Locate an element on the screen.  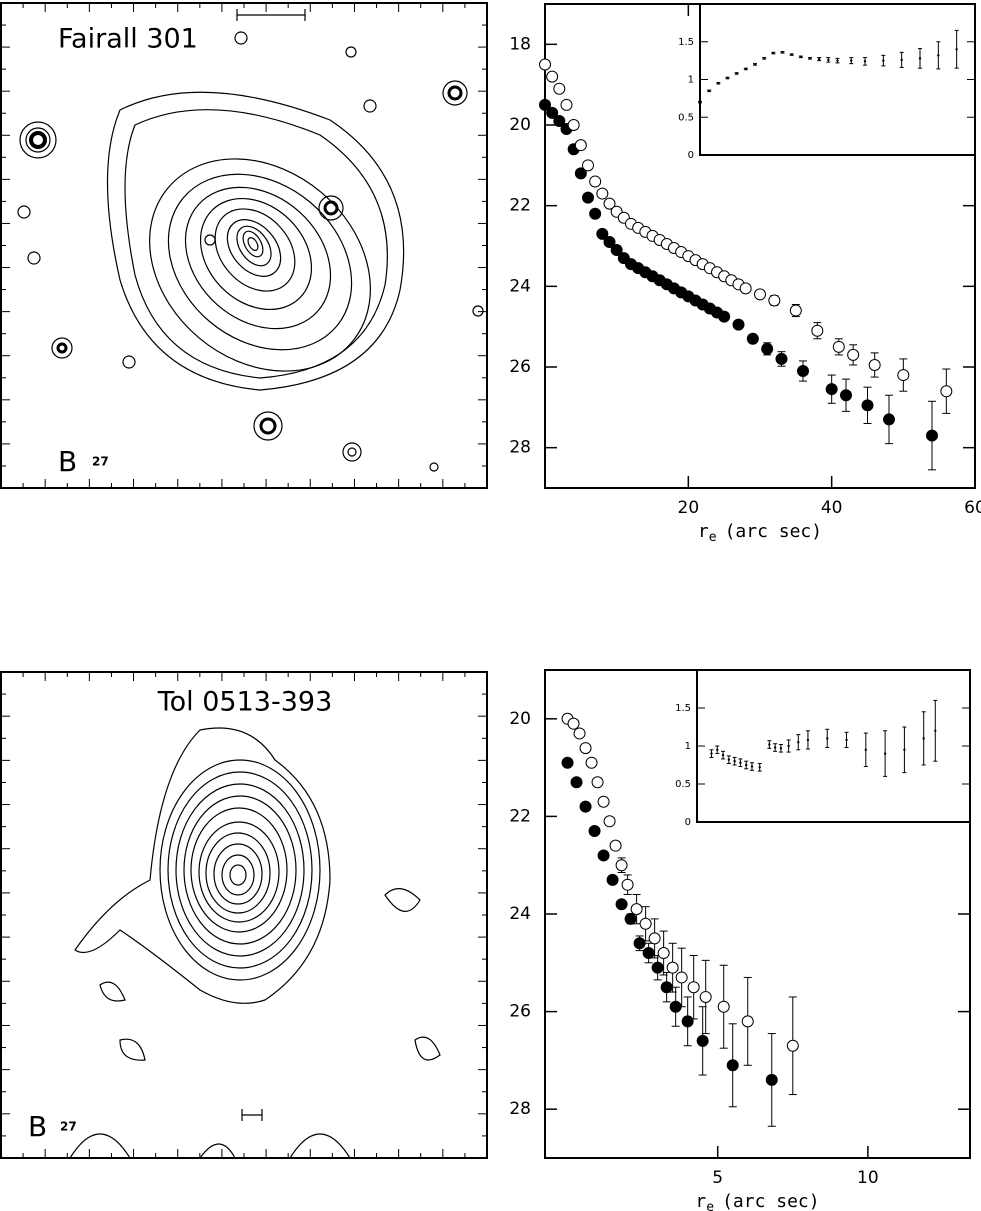
inset-y-tick-label: 1.5 is located at coordinates (686, 42).